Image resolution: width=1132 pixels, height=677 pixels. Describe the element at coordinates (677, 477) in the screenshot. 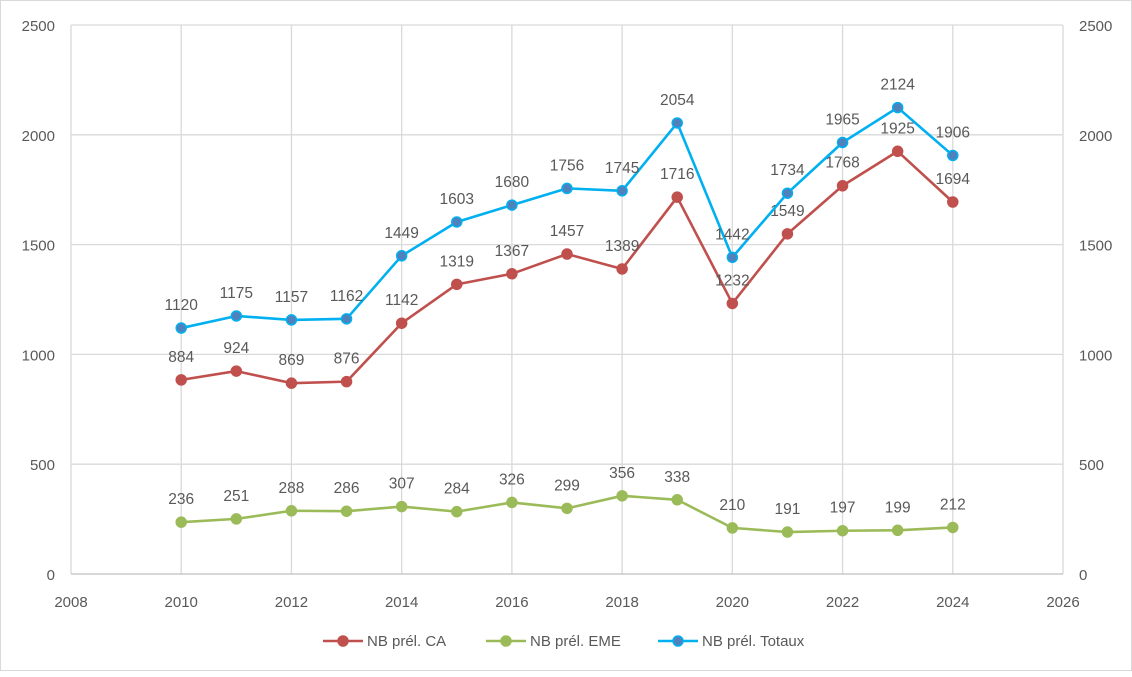

I see `data-label: 338` at that location.